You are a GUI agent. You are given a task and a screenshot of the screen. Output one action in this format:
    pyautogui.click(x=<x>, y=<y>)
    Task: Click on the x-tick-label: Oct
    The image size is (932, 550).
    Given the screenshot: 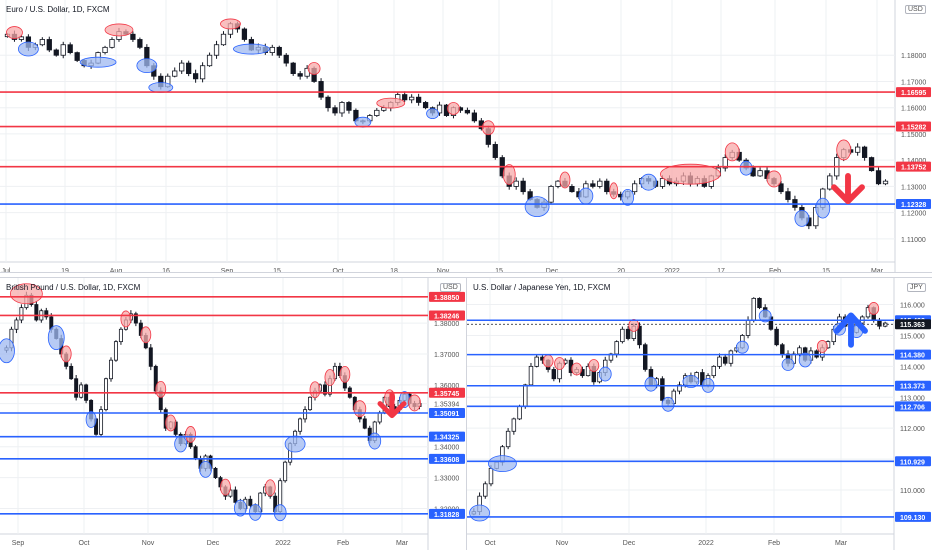 What is the action you would take?
    pyautogui.click(x=490, y=543)
    